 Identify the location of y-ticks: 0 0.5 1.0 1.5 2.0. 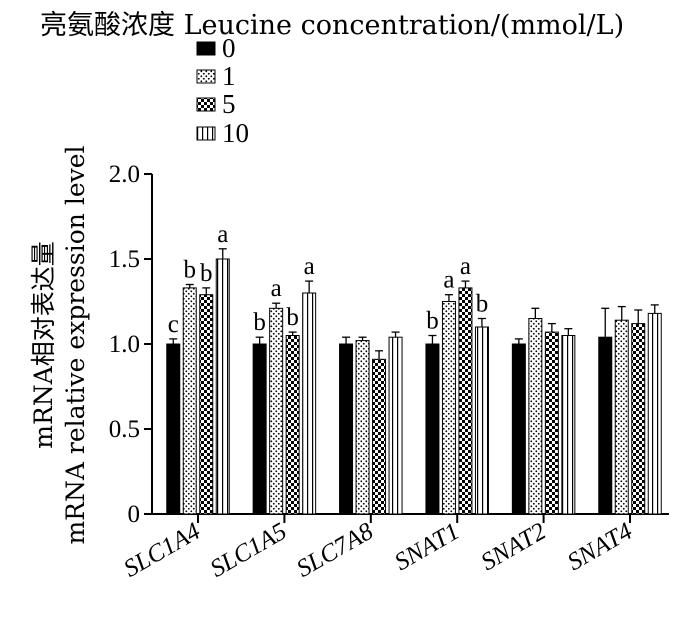
(130, 344).